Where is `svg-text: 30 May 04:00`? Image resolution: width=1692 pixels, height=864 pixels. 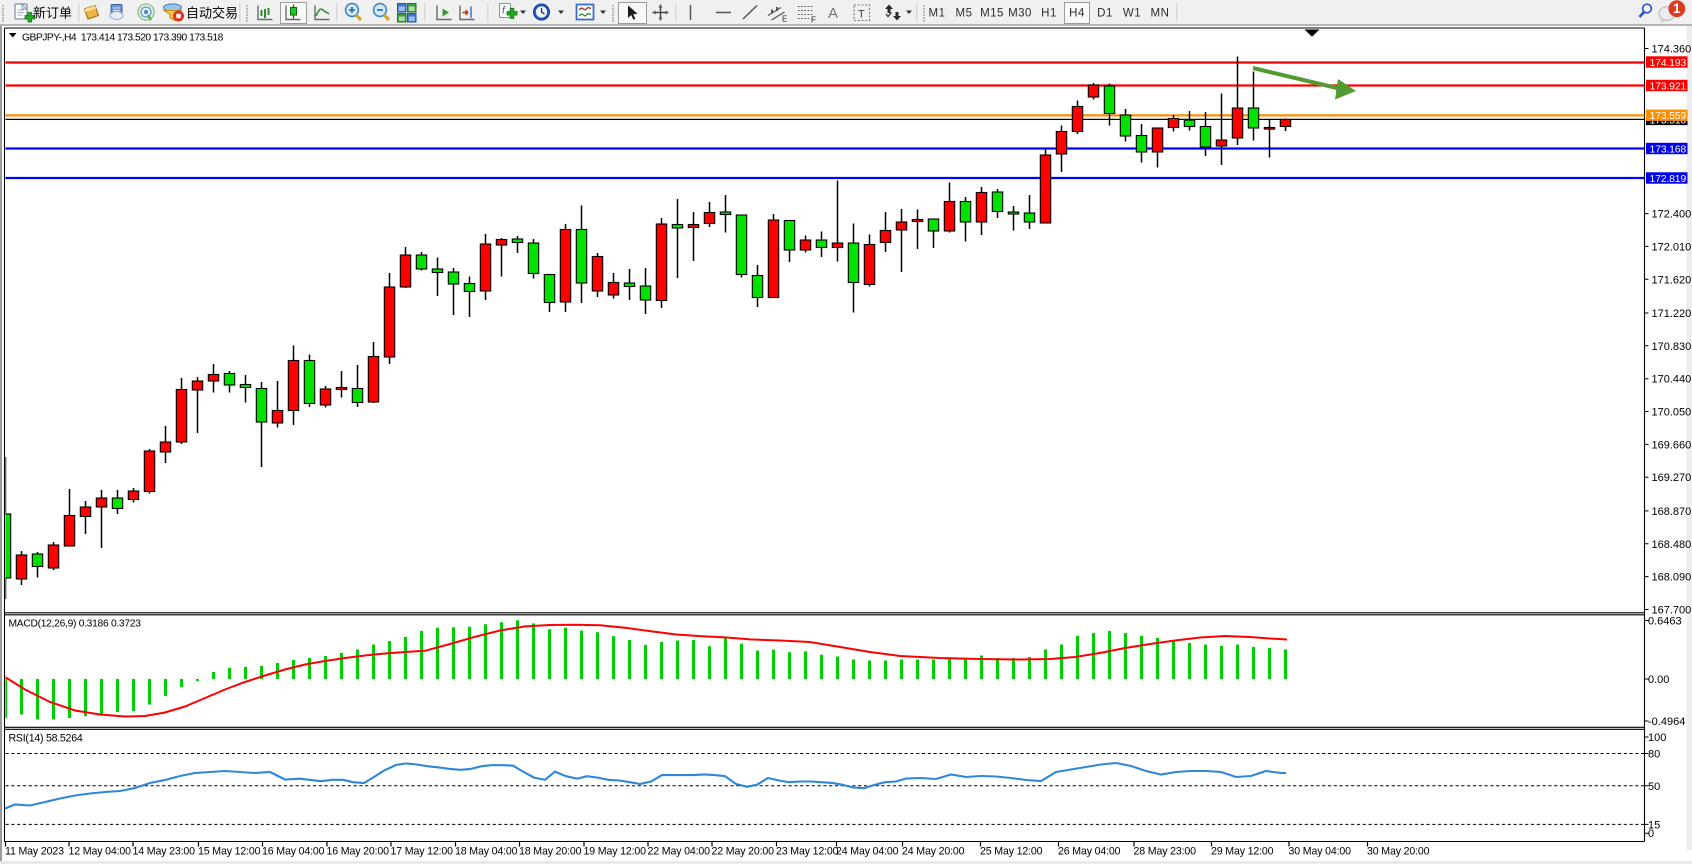
svg-text: 30 May 04:00 is located at coordinates (1320, 852).